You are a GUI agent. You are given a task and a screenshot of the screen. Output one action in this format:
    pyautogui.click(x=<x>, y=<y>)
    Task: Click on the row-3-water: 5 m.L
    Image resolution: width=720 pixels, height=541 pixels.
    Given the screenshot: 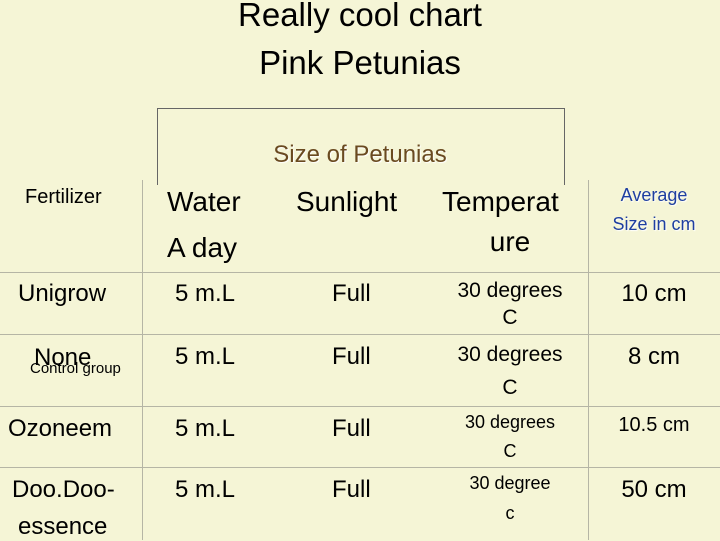 What is the action you would take?
    pyautogui.click(x=205, y=428)
    